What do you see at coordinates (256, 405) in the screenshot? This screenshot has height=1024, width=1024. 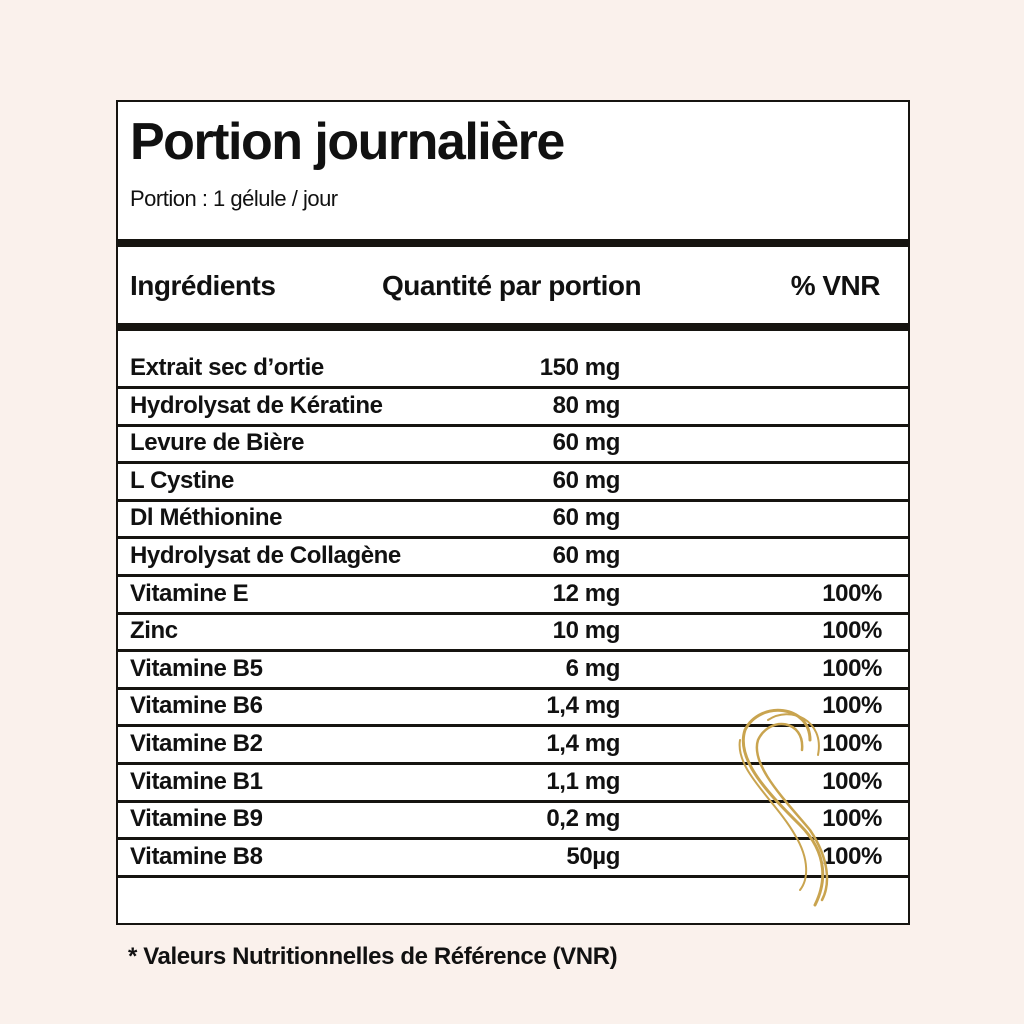 I see `ingredient-name: Hydrolysat de Kératine` at bounding box center [256, 405].